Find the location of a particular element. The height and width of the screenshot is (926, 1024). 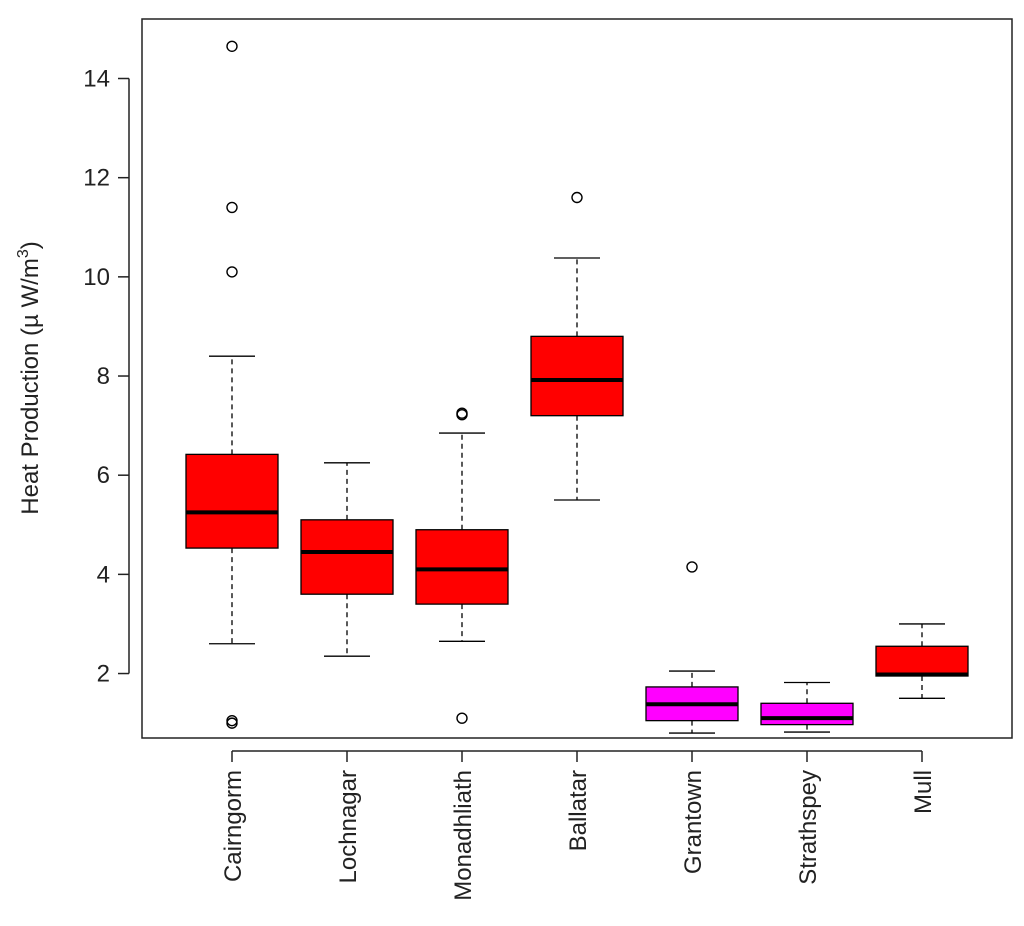

y-tick-label: 12 is located at coordinates (96, 178).